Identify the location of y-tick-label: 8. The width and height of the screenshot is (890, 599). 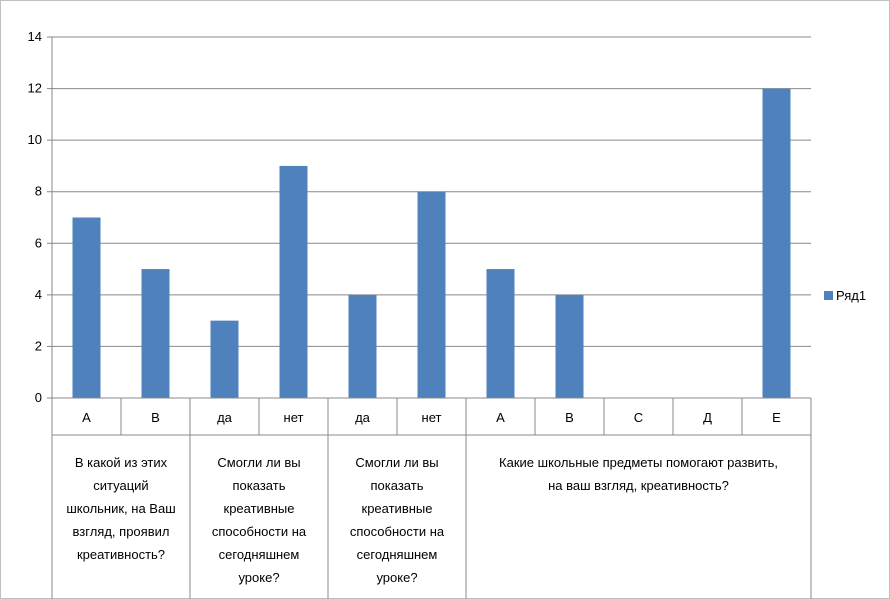
(38, 191).